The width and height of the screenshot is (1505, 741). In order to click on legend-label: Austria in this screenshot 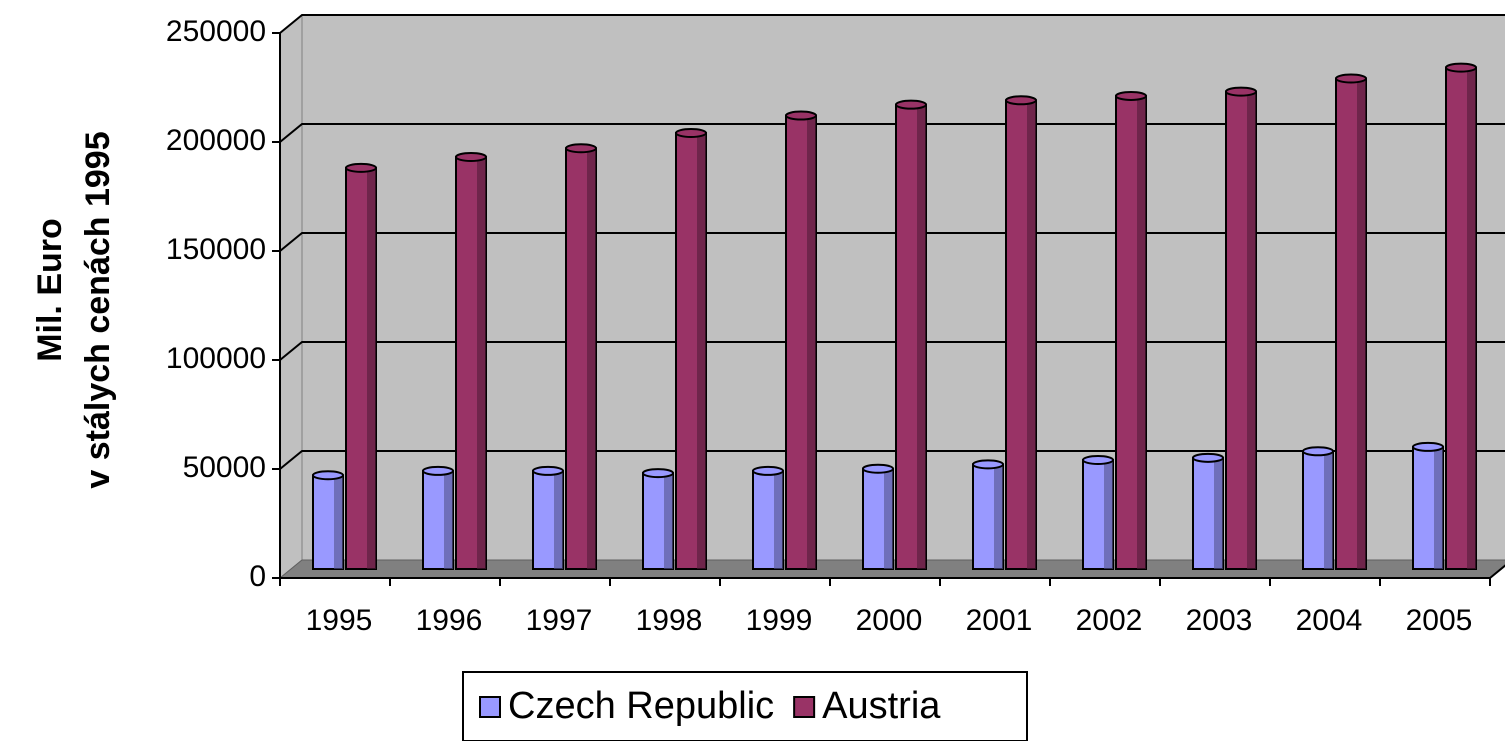, I will do `click(881, 706)`.